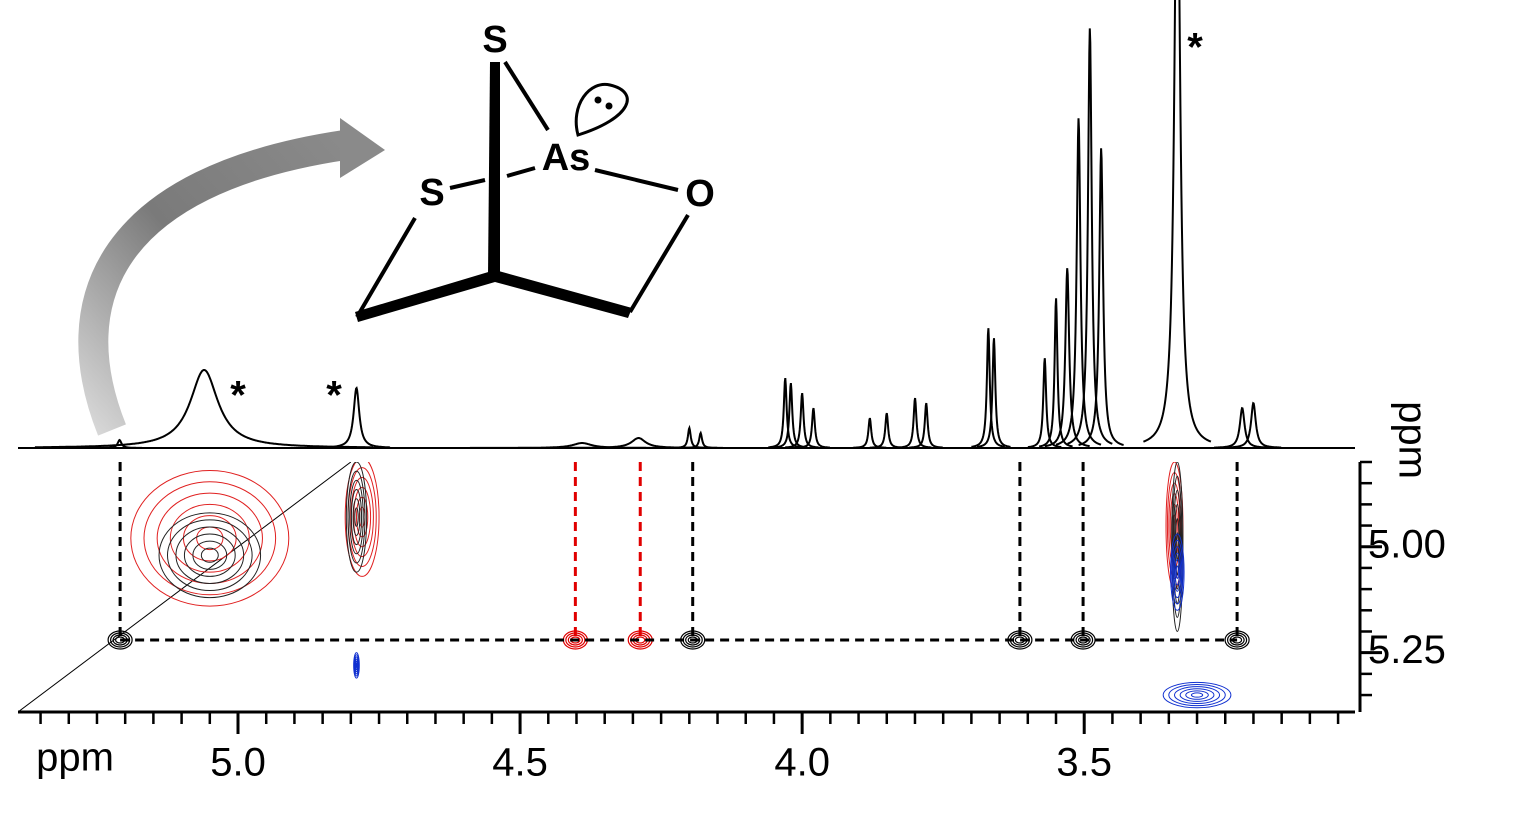  I want to click on atom-label: O, so click(700, 194).